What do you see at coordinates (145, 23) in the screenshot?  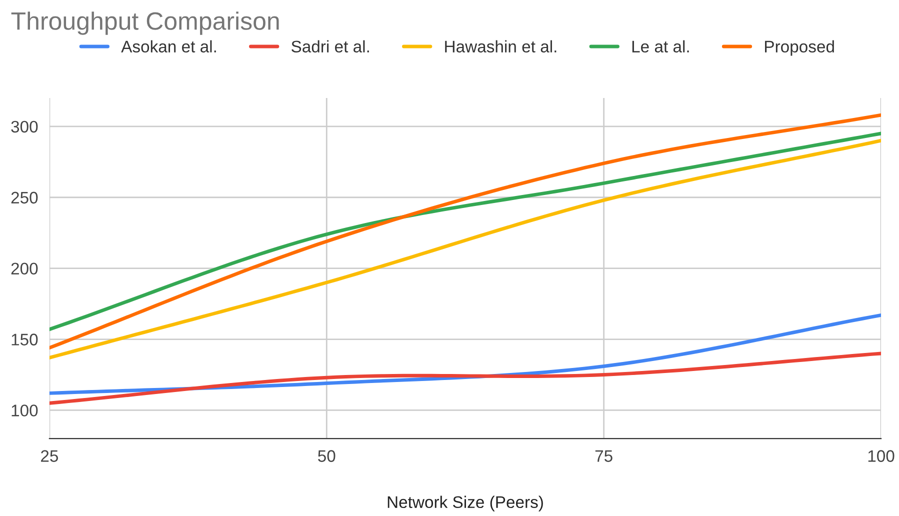 I see `chart-title: Throughput Comparison` at bounding box center [145, 23].